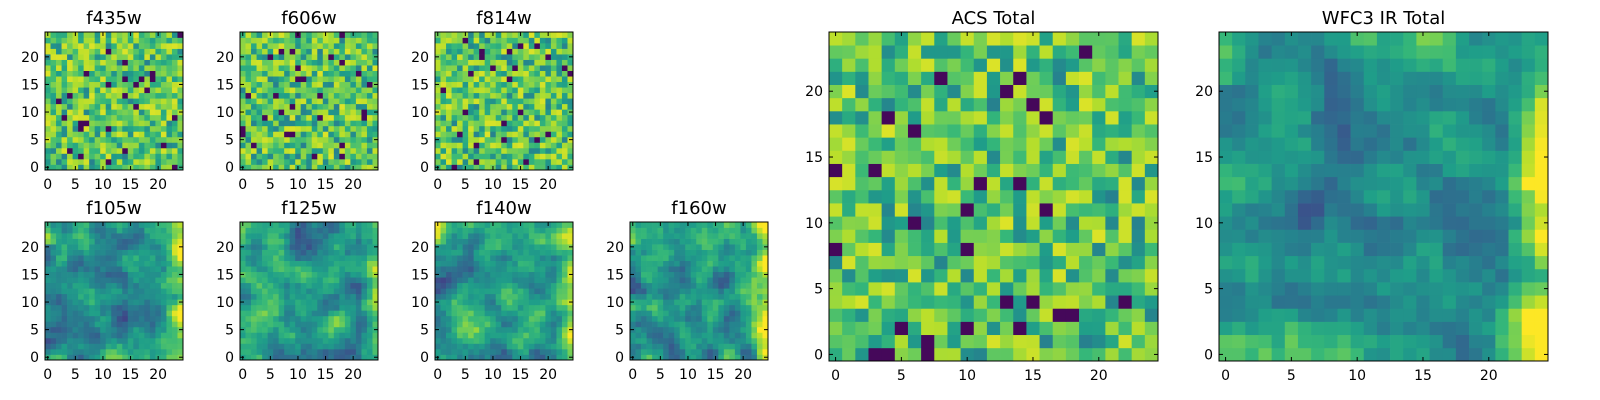 The image size is (1600, 400). Describe the element at coordinates (229, 141) in the screenshot. I see `y-tick-label: 5` at that location.